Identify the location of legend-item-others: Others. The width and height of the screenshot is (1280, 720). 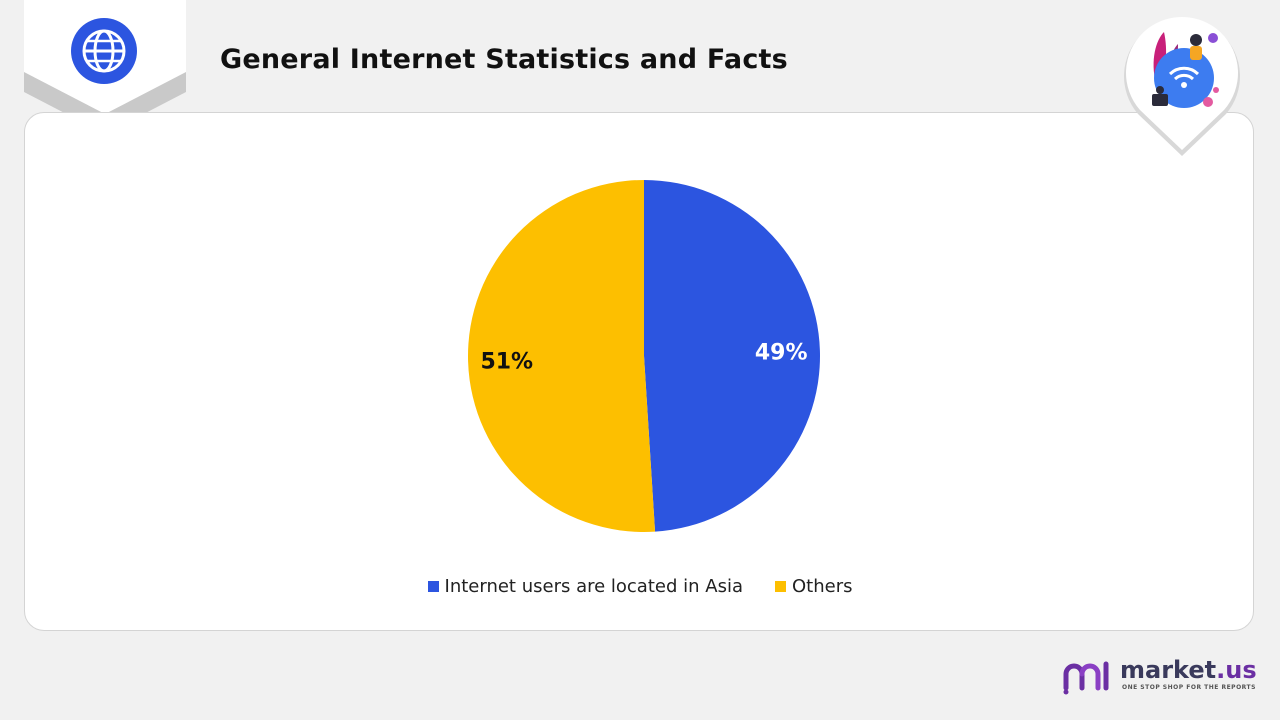
(813, 586).